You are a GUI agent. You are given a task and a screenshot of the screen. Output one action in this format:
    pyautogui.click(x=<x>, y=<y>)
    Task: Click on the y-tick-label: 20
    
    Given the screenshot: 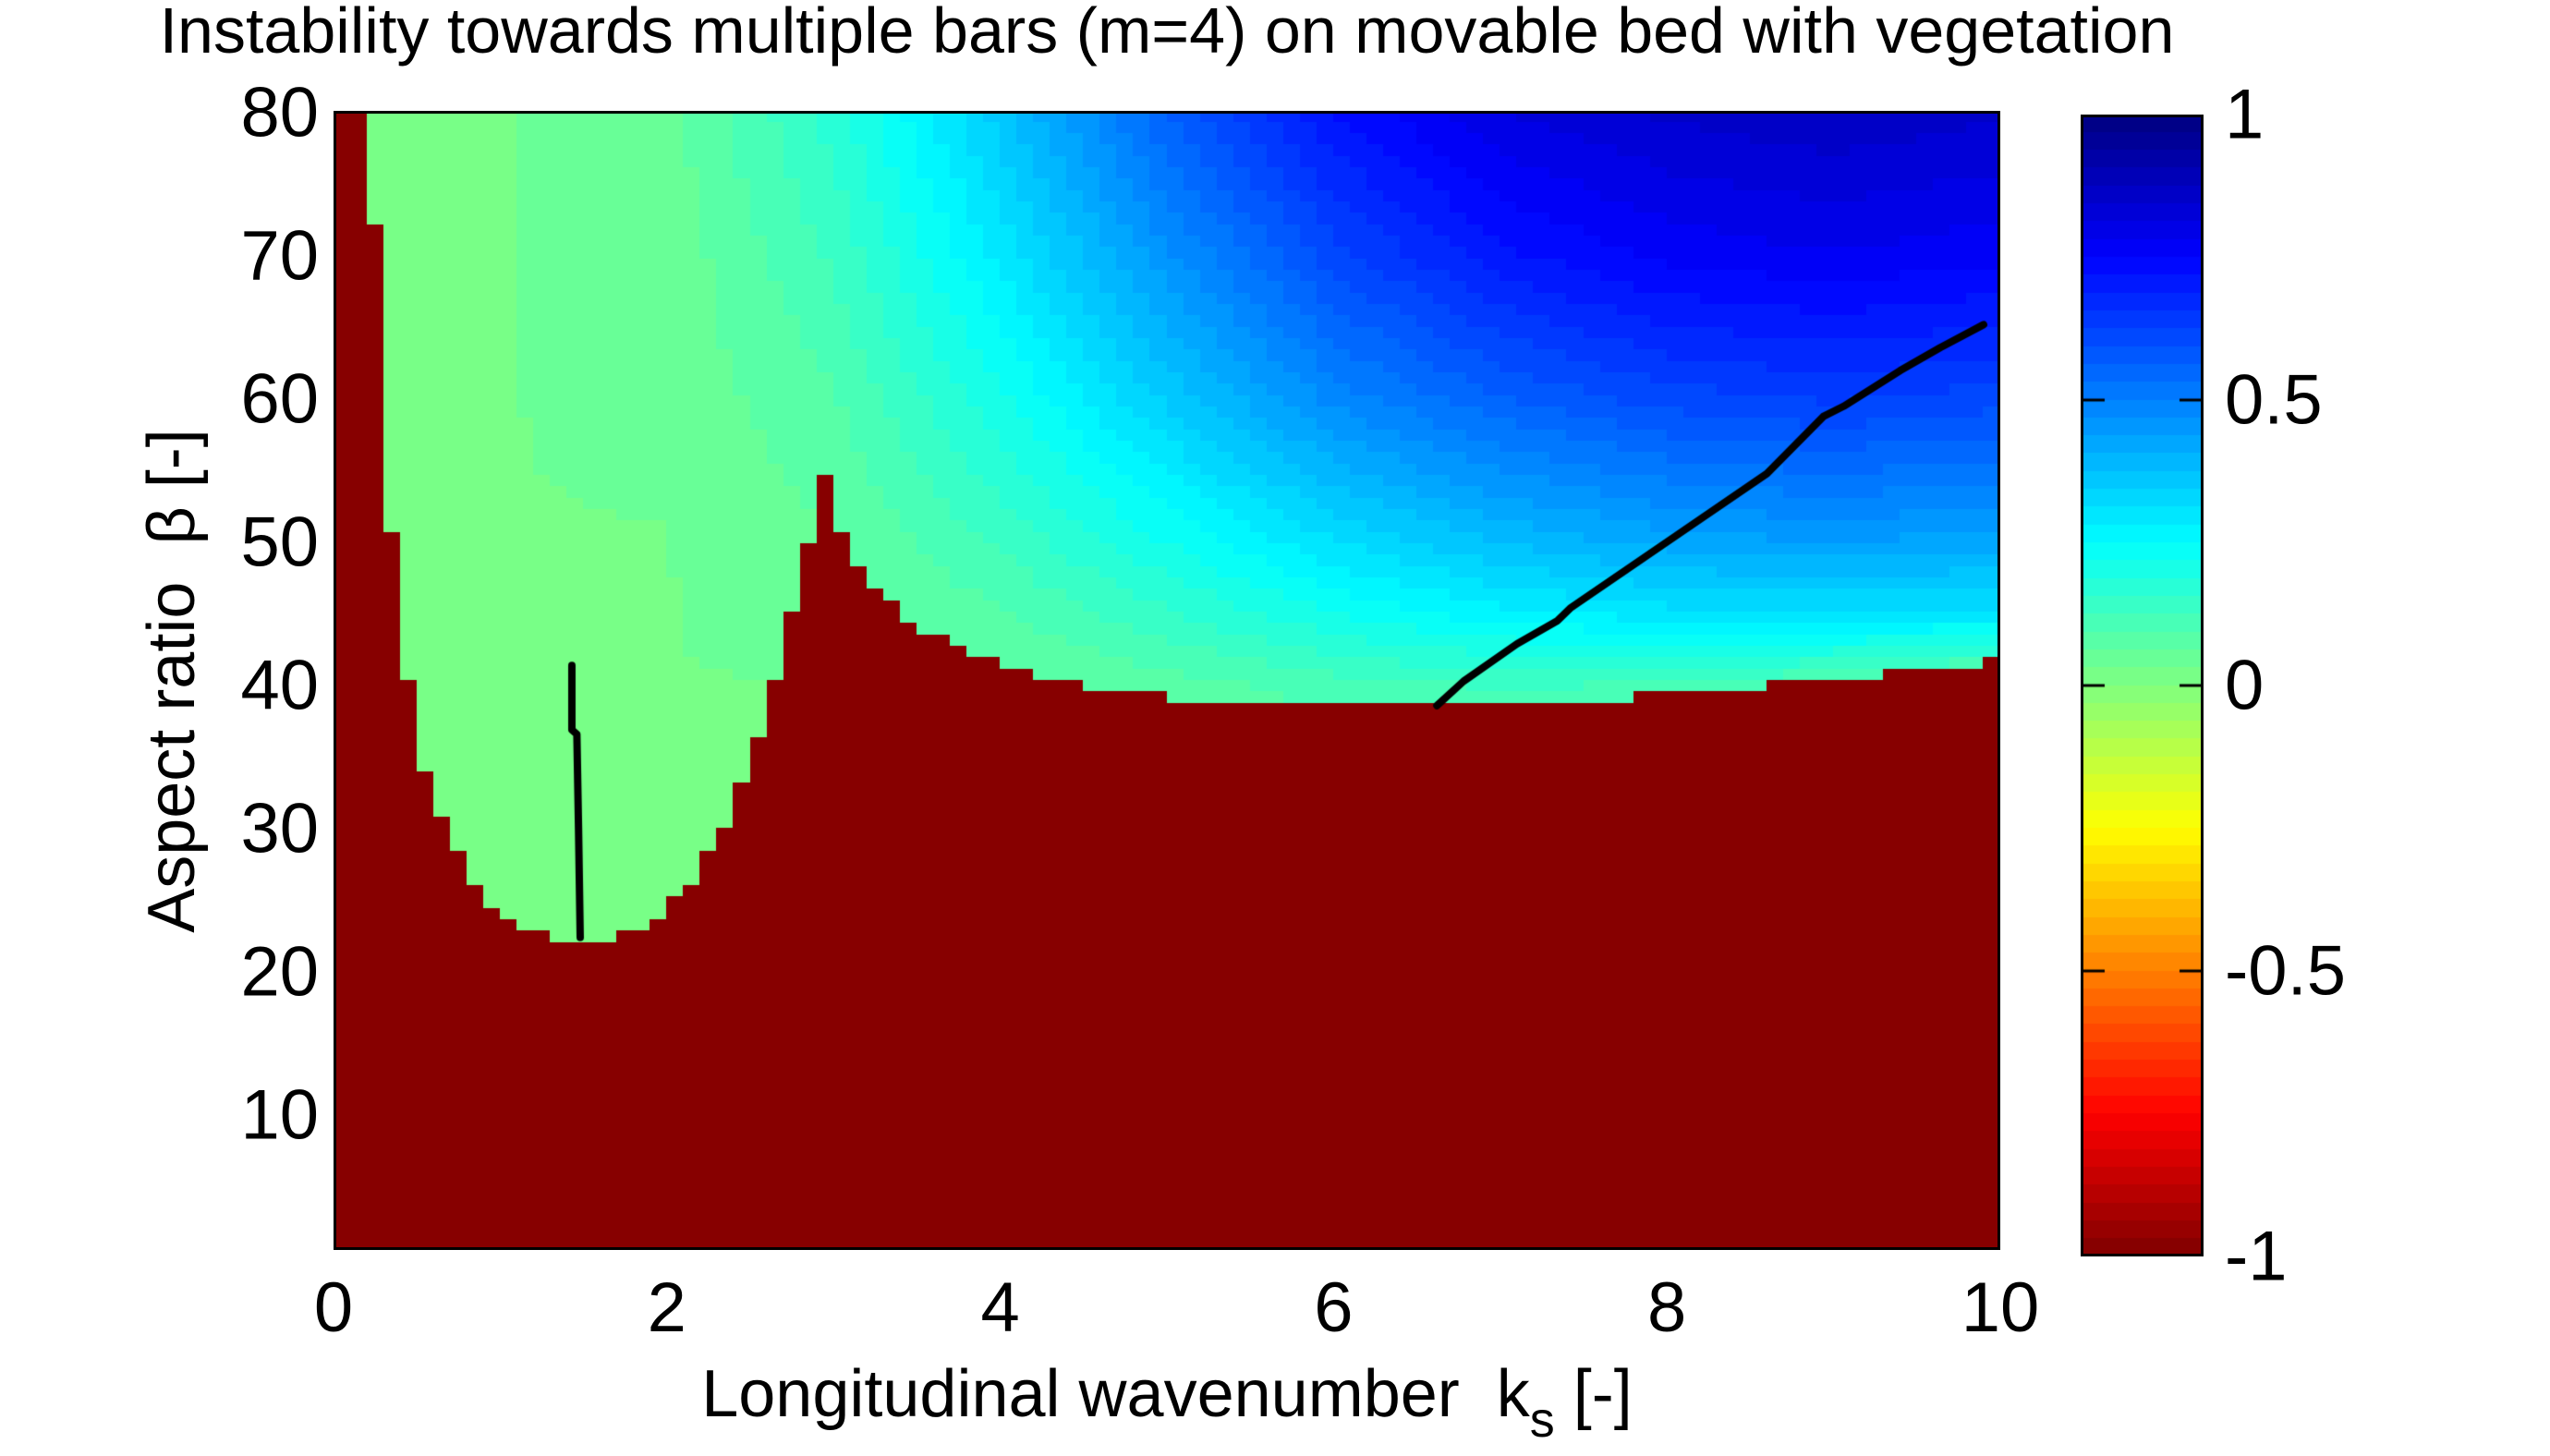 What is the action you would take?
    pyautogui.click(x=279, y=972)
    